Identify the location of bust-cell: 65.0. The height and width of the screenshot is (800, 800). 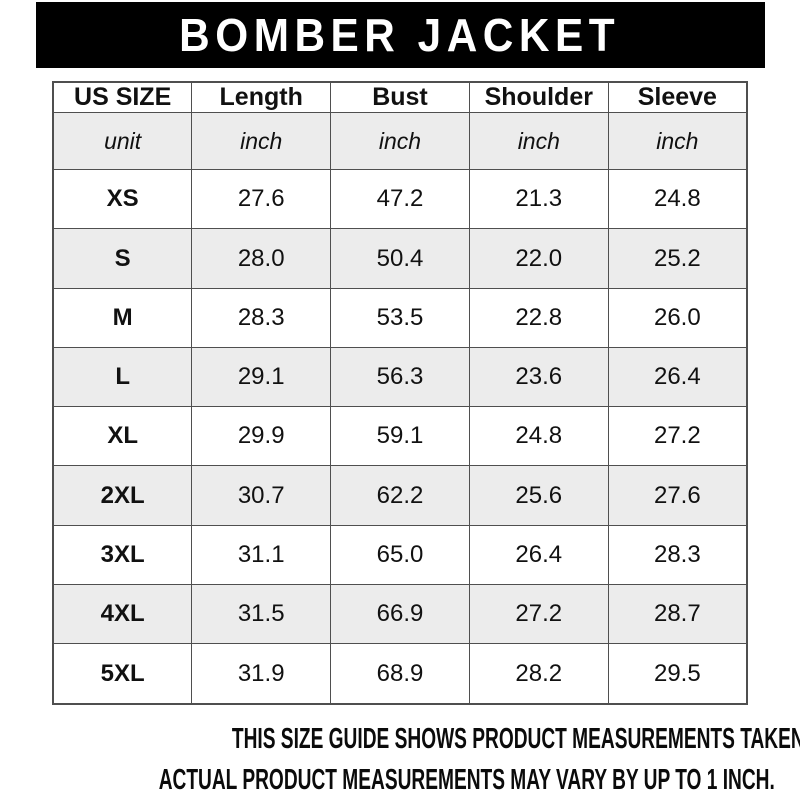
(400, 554).